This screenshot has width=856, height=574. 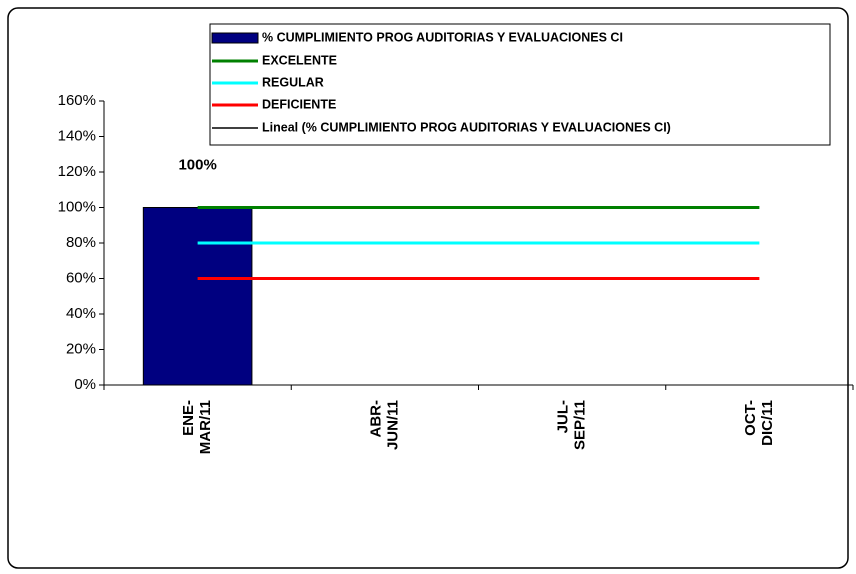 What do you see at coordinates (85, 384) in the screenshot?
I see `y-tick-label: 0%` at bounding box center [85, 384].